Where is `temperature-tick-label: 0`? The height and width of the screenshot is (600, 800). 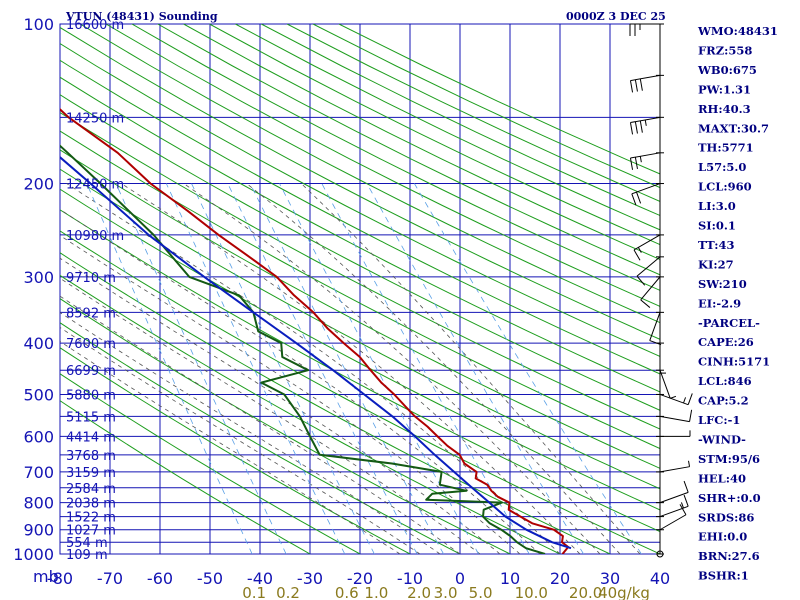
temperature-tick-label: 0 is located at coordinates (460, 578).